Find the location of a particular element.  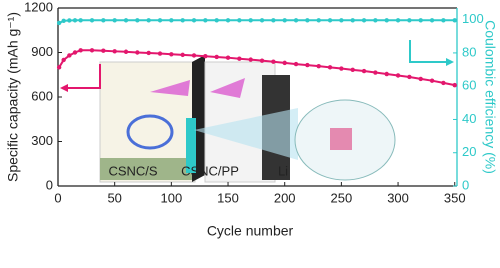

y-tick-label: 0 is located at coordinates (49, 184).